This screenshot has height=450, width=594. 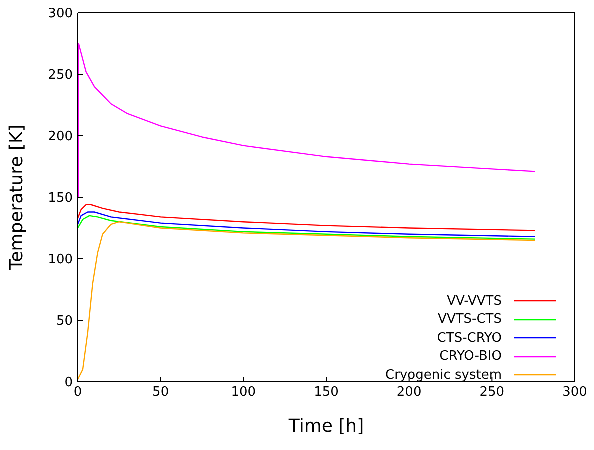 What do you see at coordinates (243, 392) in the screenshot?
I see `x-tick-label: 100` at bounding box center [243, 392].